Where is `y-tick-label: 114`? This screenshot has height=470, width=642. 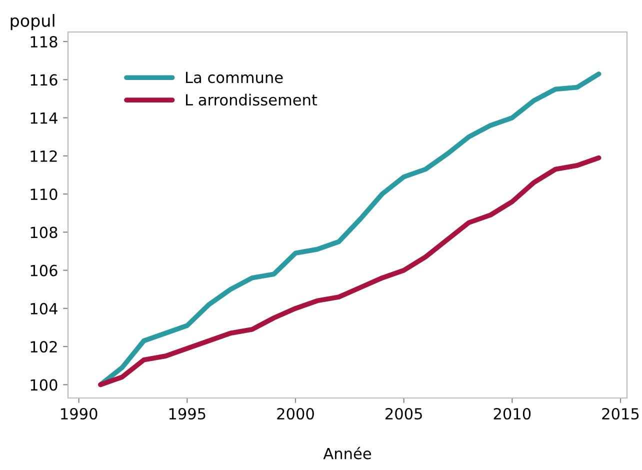 y-tick-label: 114 is located at coordinates (44, 118).